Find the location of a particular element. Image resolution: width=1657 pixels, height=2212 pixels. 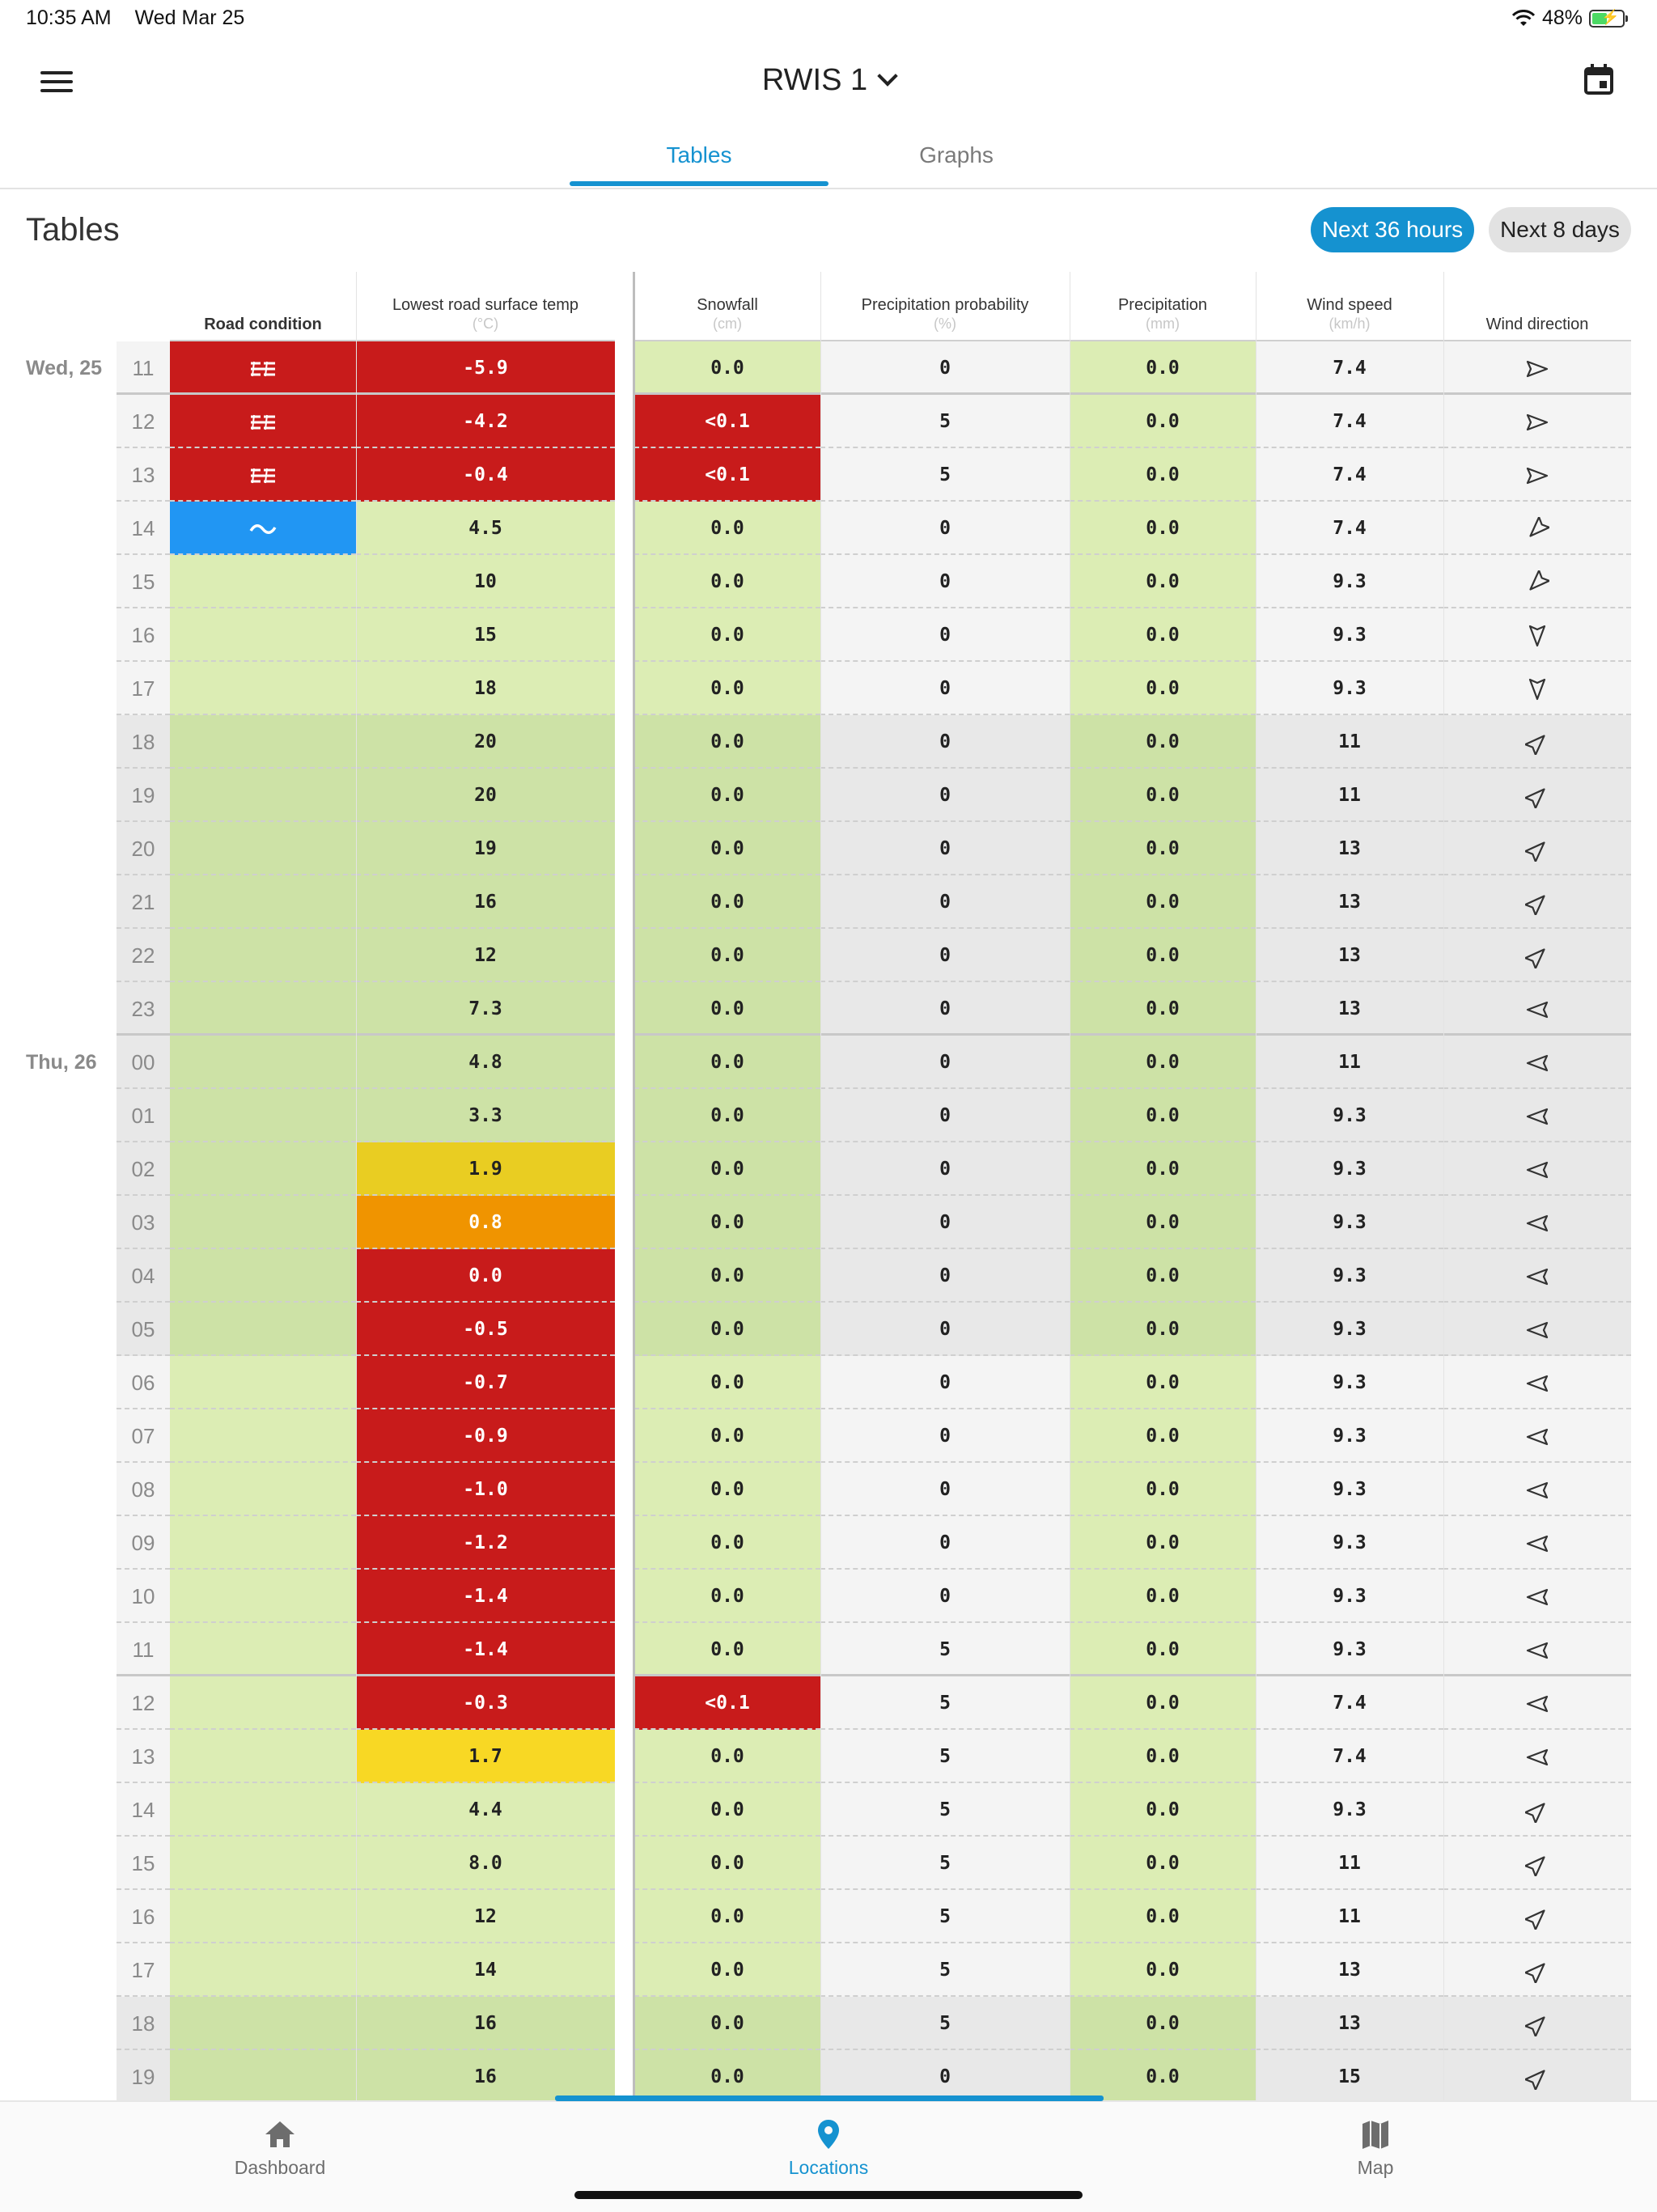

hour-label: 07 is located at coordinates (143, 1436).